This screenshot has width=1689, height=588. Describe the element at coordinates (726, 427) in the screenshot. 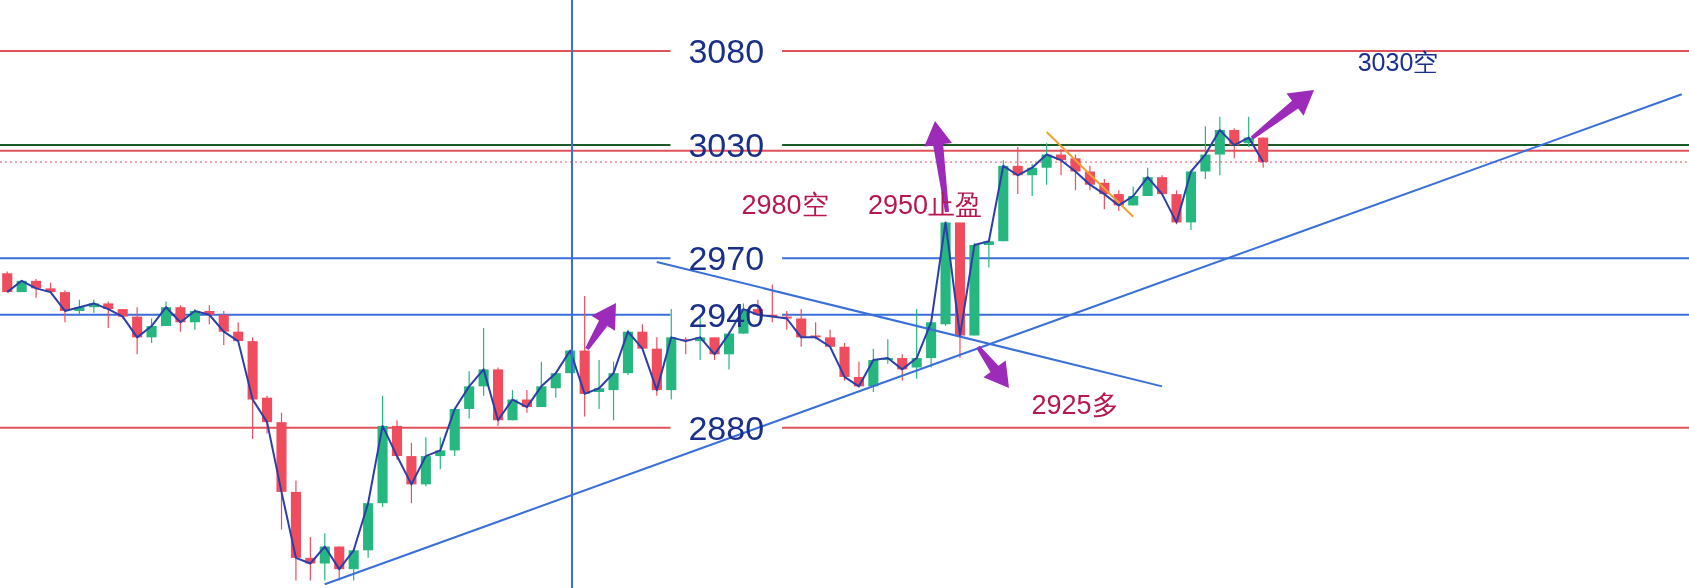

I see `ref-line-label: 2880` at that location.